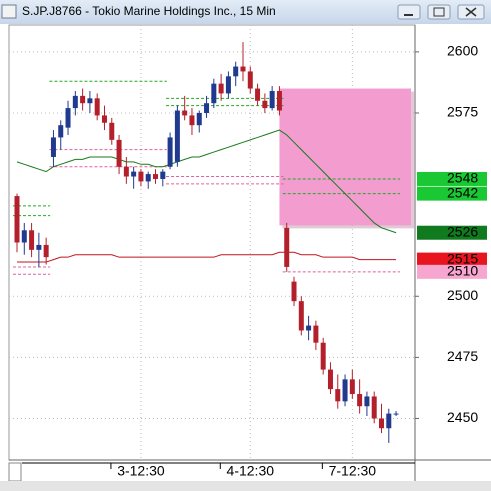 The height and width of the screenshot is (491, 491). I want to click on price-marker-label: 2526, so click(462, 231).